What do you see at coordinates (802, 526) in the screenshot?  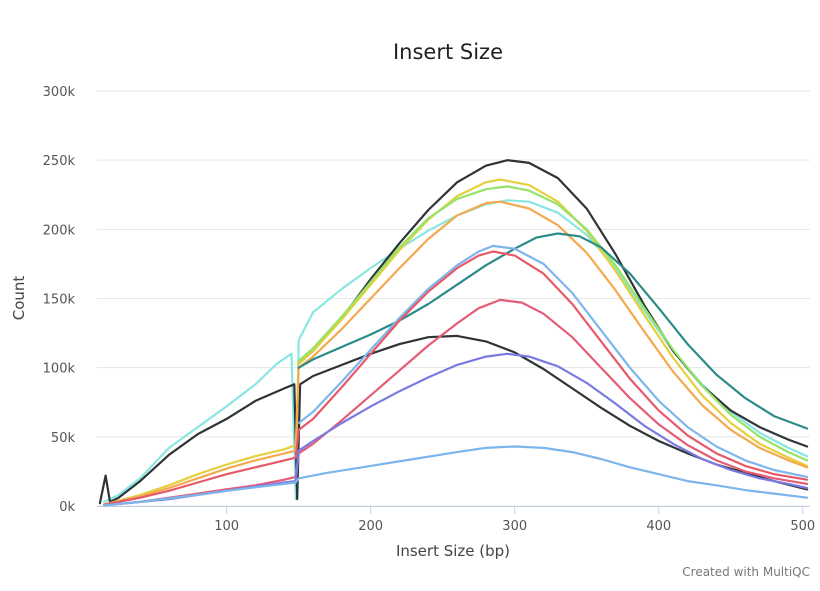 I see `x-tick-label: 500` at bounding box center [802, 526].